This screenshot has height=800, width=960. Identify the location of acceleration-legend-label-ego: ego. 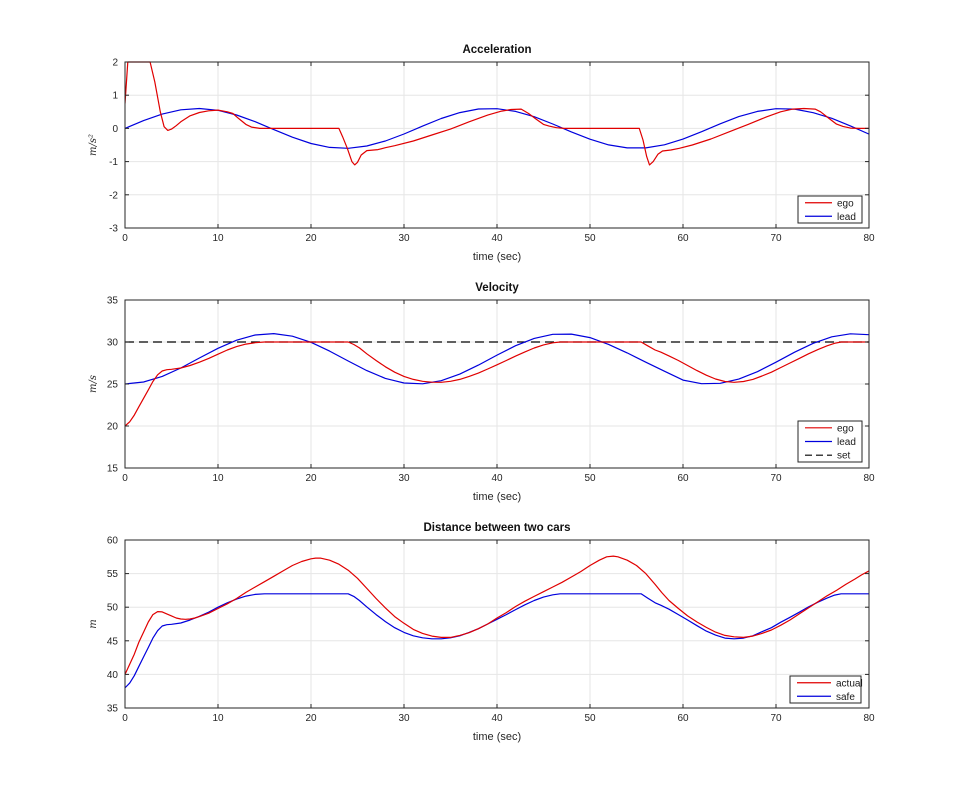
(845, 203).